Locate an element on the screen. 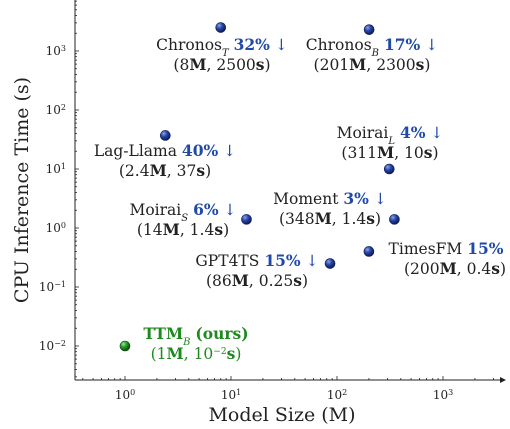  point-name-label: MoiraiS 6% ↓ is located at coordinates (182, 212).